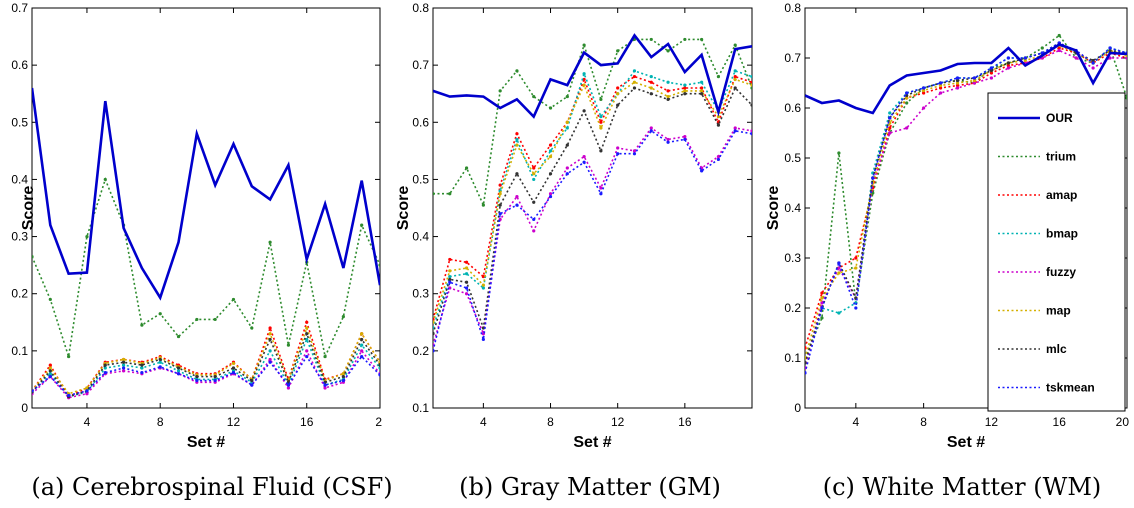 This screenshot has width=1134, height=508. Describe the element at coordinates (1070, 388) in the screenshot. I see `legend-label: tskmean` at that location.